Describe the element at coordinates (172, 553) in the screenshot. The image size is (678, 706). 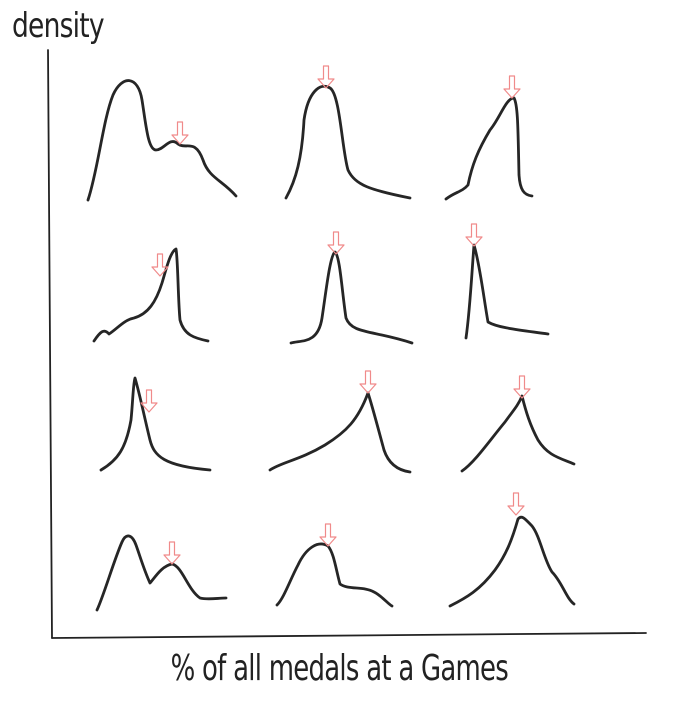
I see `arrow-marker-icon-r4c1` at that location.